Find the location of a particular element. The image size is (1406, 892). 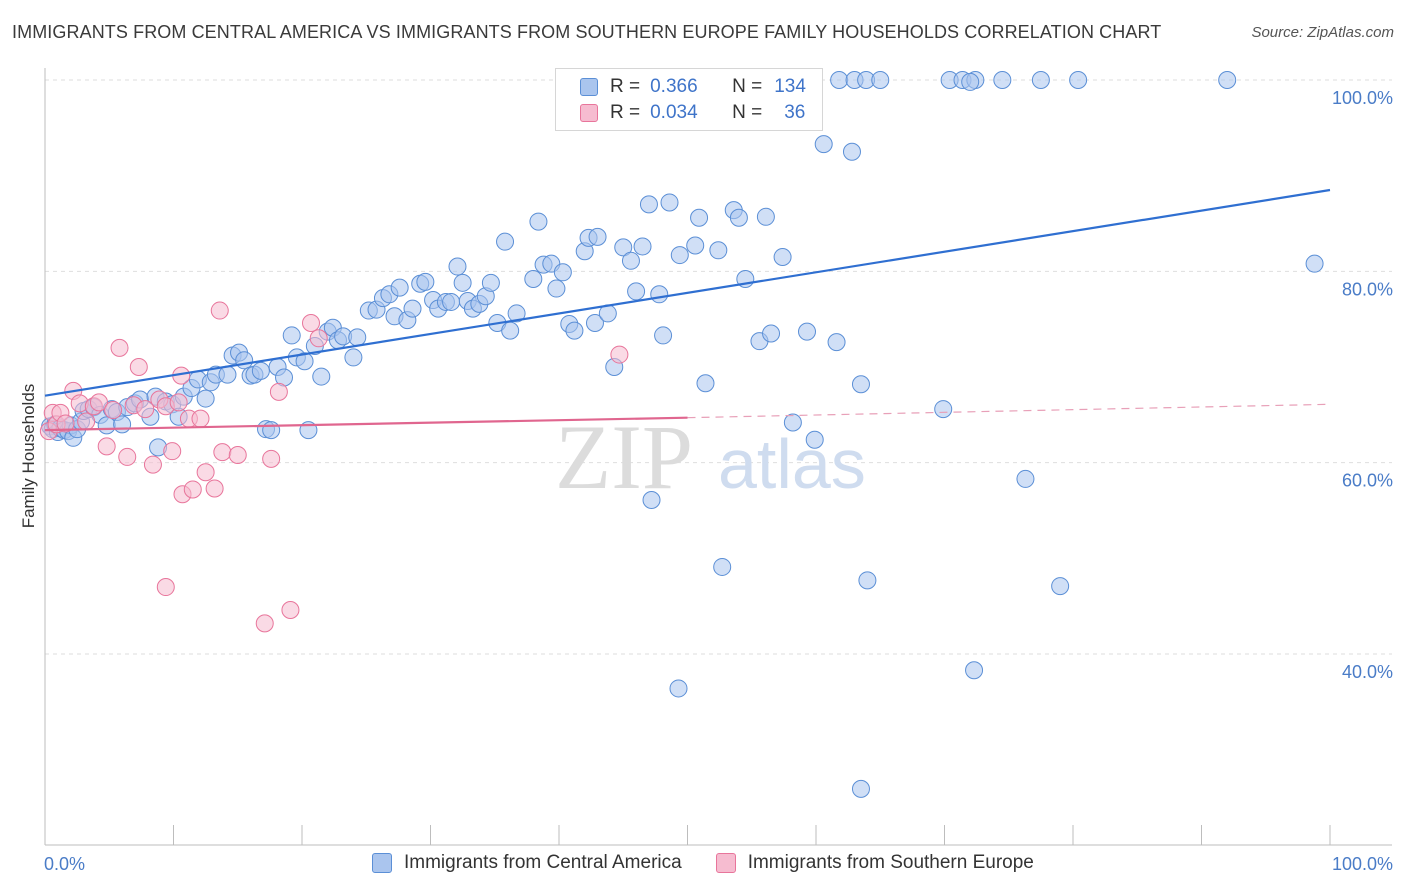

legend-n-value: 134 is located at coordinates (790, 86).